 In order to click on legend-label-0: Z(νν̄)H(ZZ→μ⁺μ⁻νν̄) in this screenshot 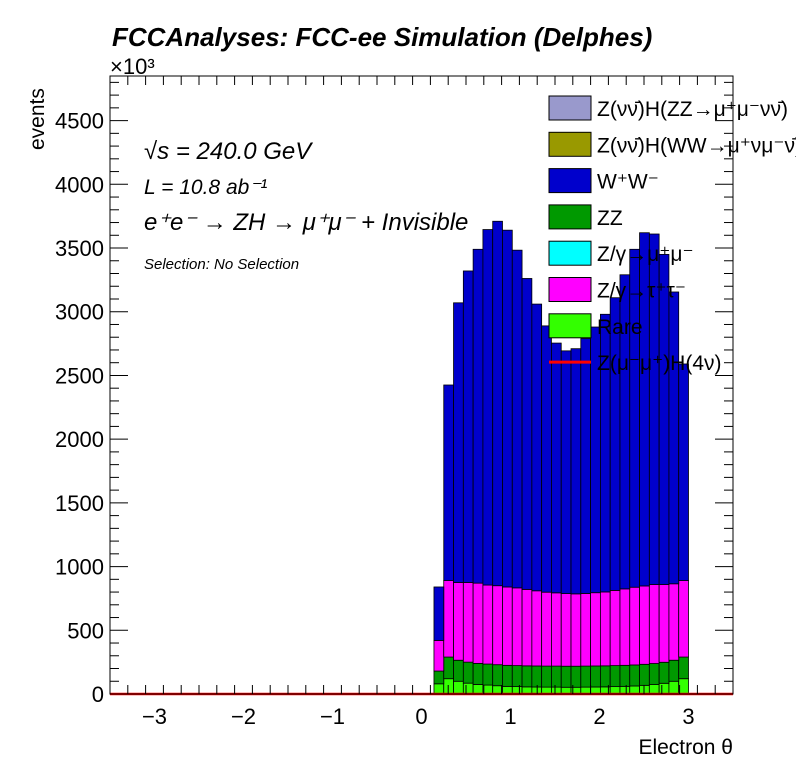, I will do `click(692, 109)`.